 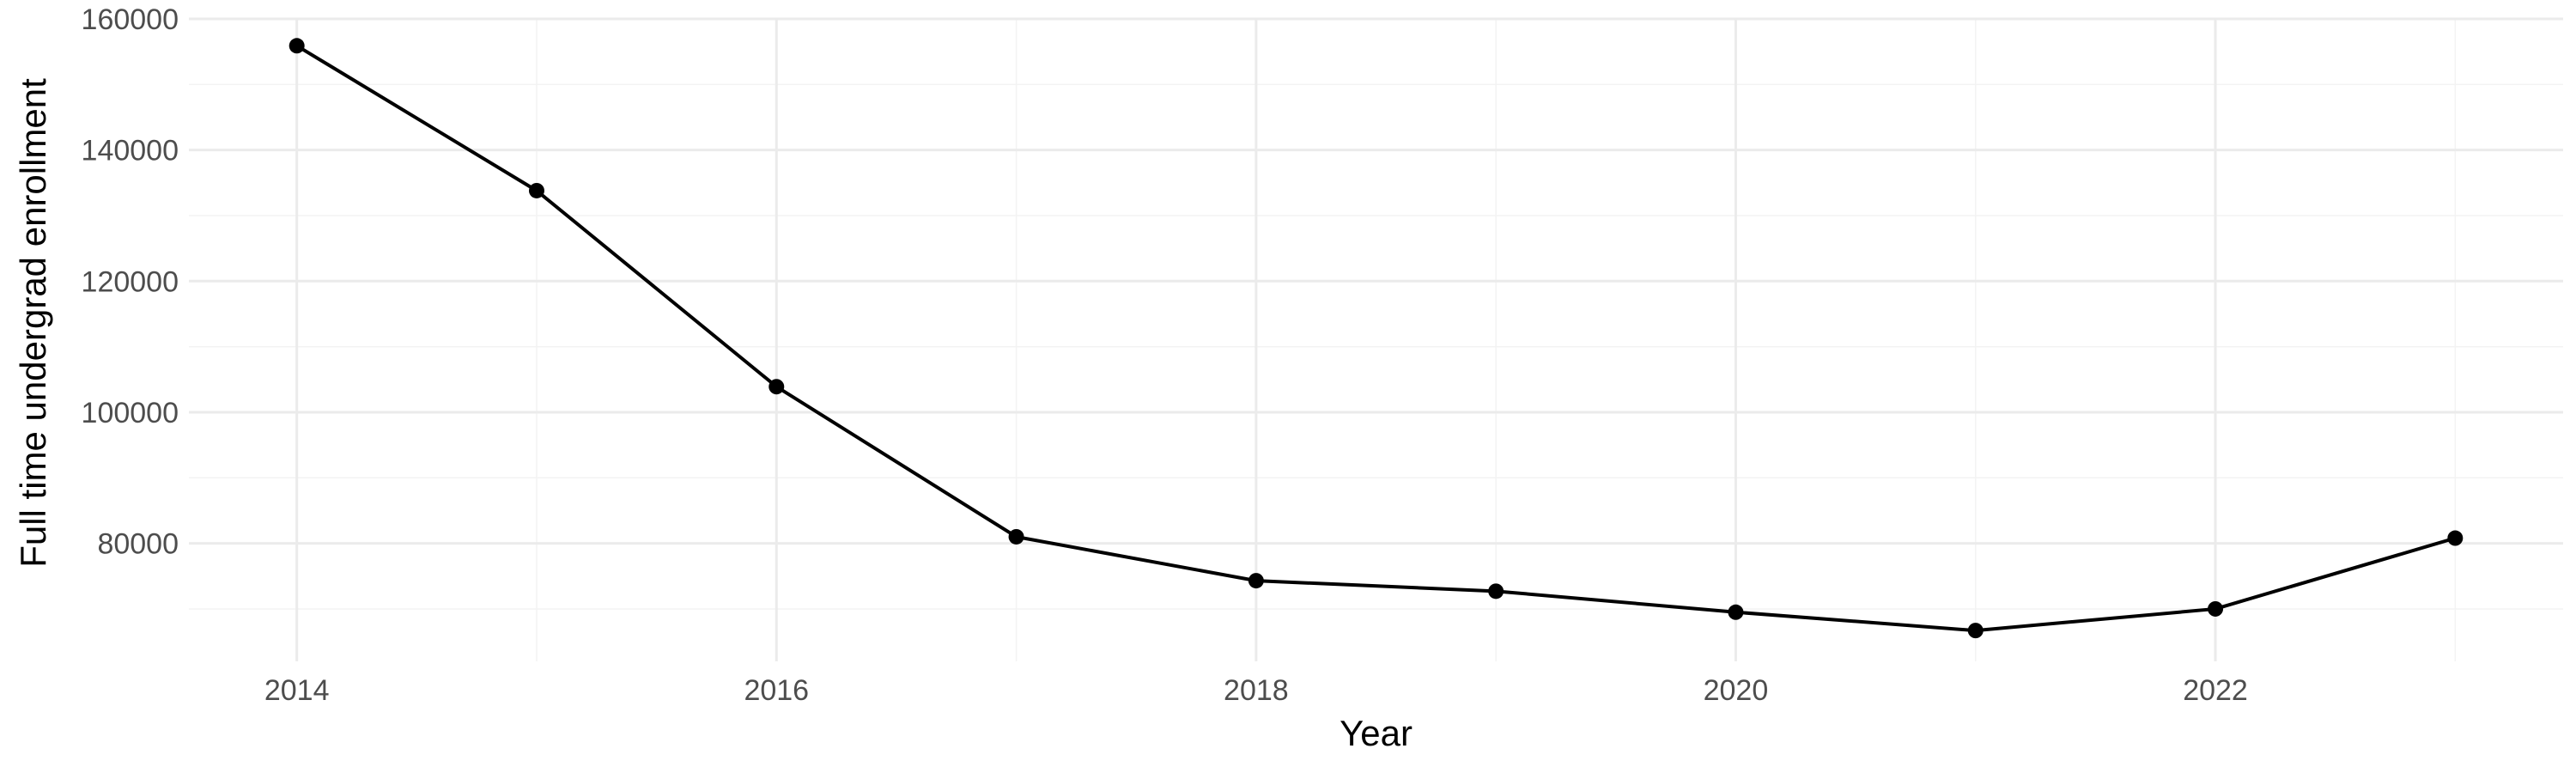 What do you see at coordinates (777, 690) in the screenshot?
I see `x-tick-label: 2016` at bounding box center [777, 690].